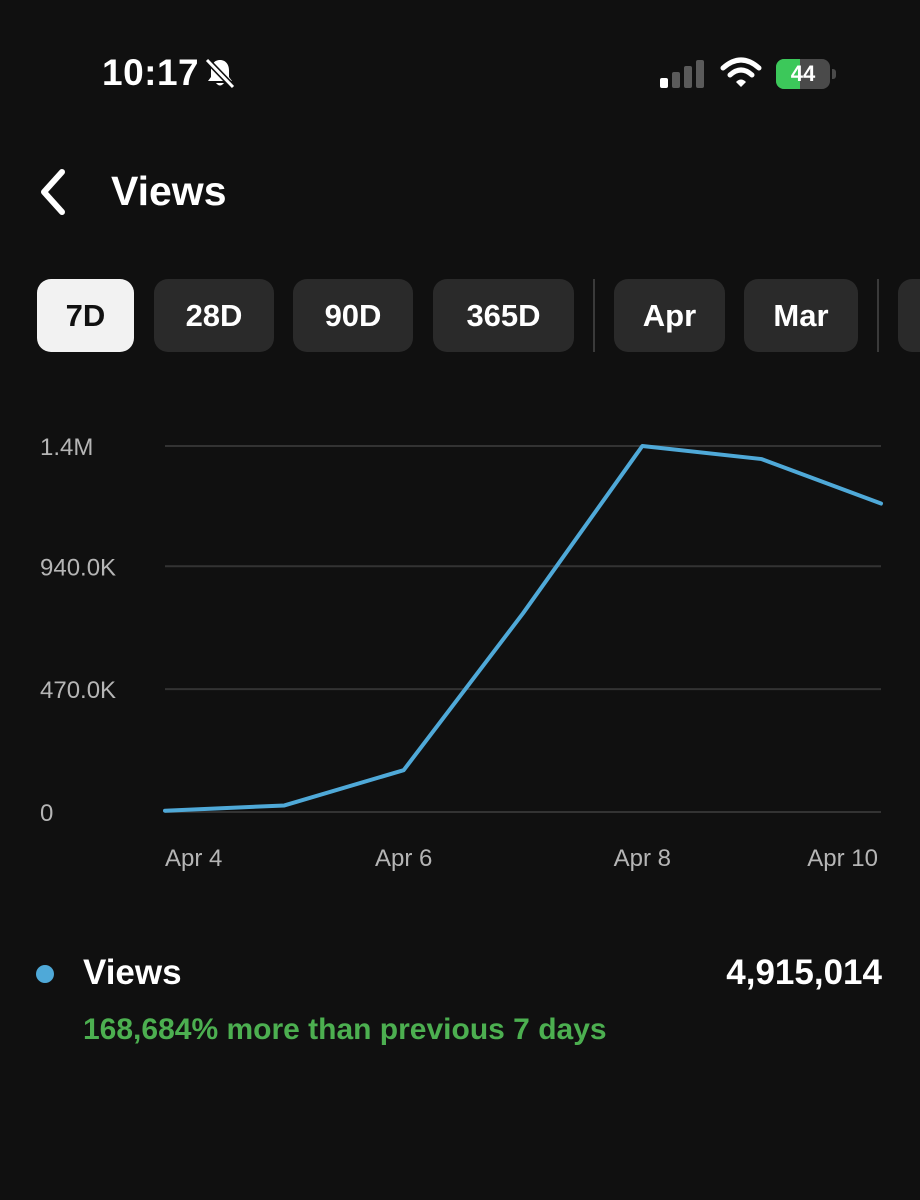 Image resolution: width=920 pixels, height=1200 pixels. I want to click on filter-chip-365d: 365D, so click(503, 315).